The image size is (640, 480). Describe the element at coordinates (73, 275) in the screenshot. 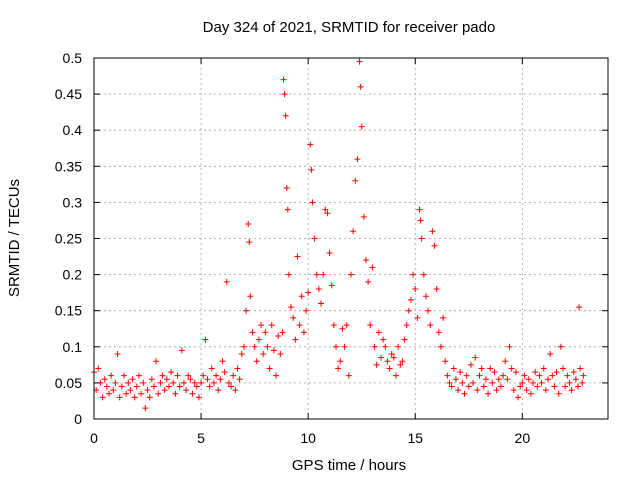

I see `y-tick-label: 0.2` at that location.